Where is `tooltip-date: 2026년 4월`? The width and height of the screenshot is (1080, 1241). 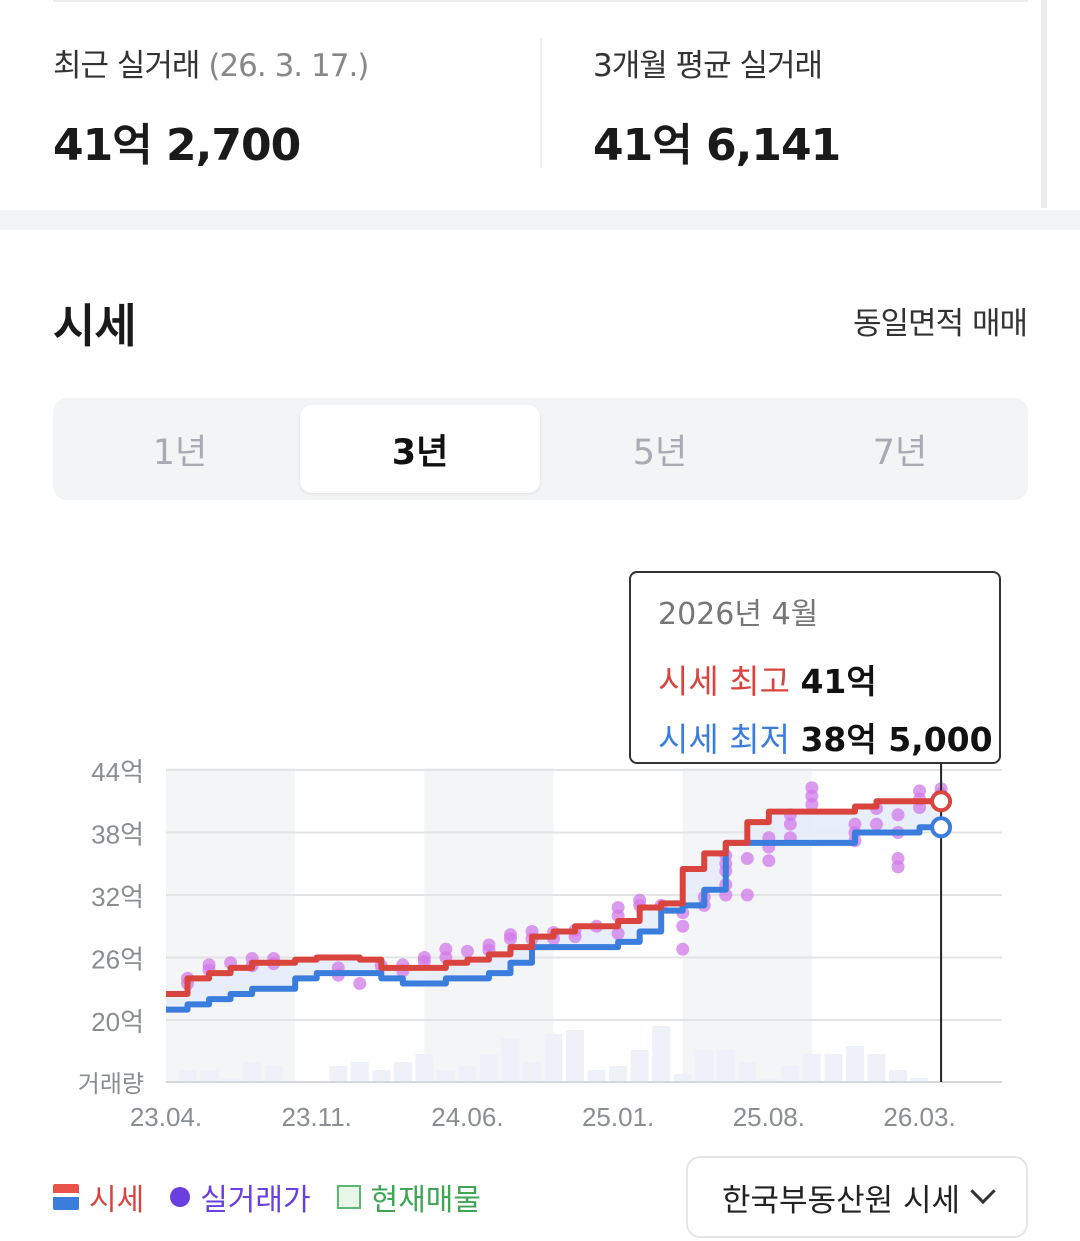 tooltip-date: 2026년 4월 is located at coordinates (738, 614).